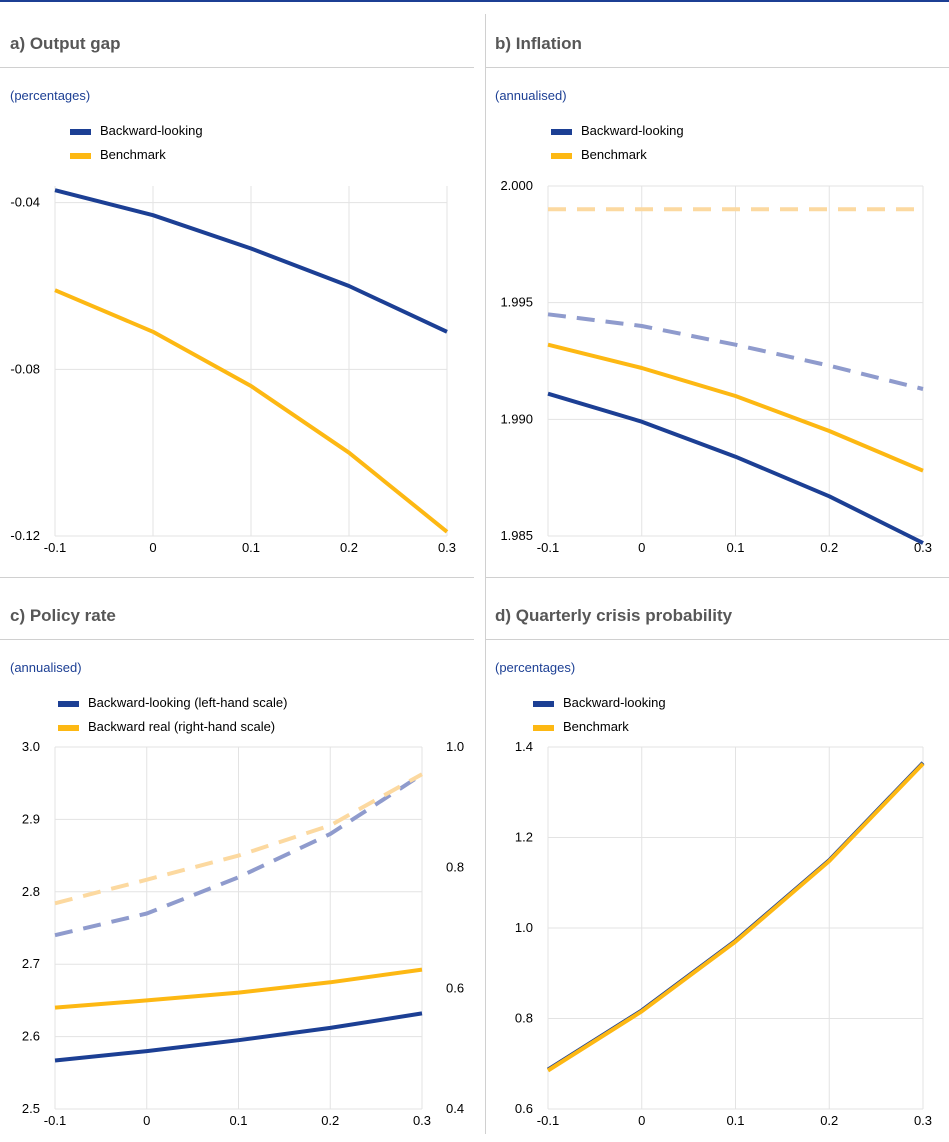  Describe the element at coordinates (31, 963) in the screenshot. I see `y-tick-label: 2.7` at that location.